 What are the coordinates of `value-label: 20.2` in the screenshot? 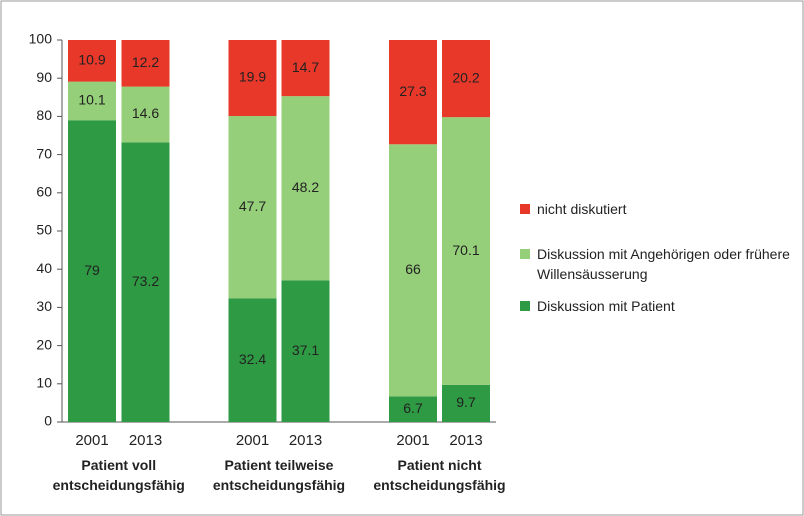 It's located at (465, 77).